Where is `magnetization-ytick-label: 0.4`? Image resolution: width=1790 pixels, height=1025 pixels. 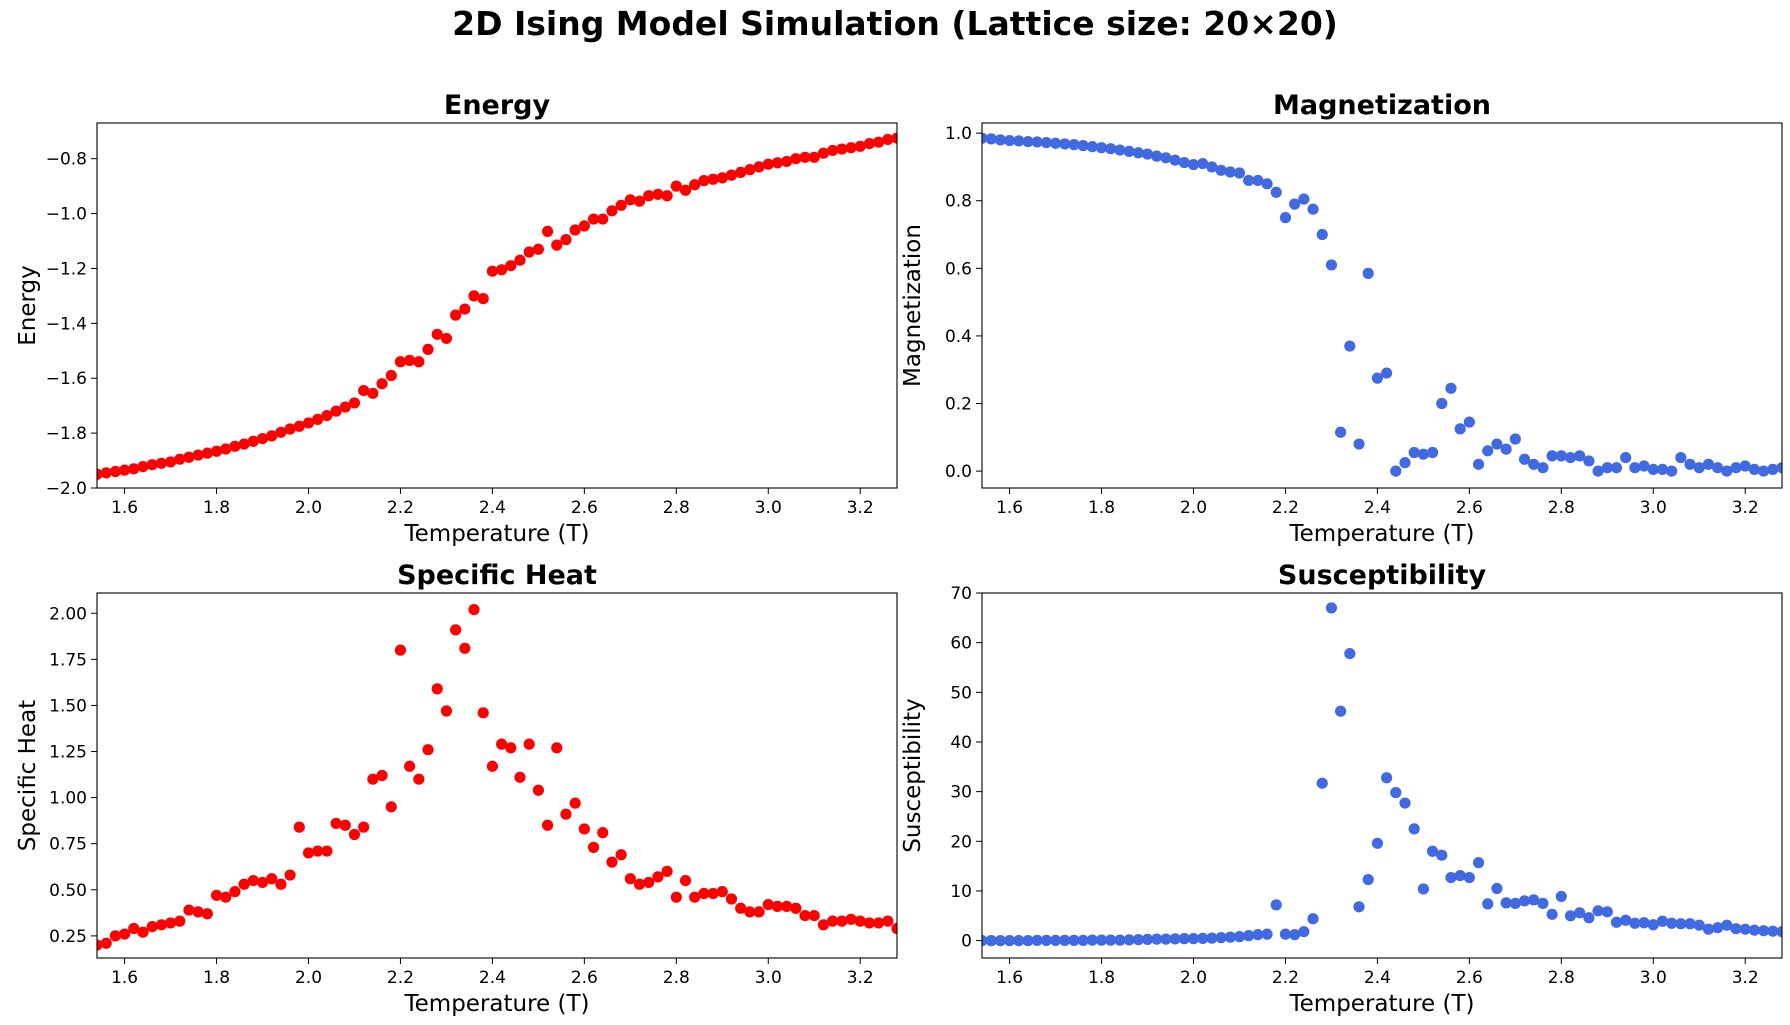
magnetization-ytick-label: 0.4 is located at coordinates (958, 337).